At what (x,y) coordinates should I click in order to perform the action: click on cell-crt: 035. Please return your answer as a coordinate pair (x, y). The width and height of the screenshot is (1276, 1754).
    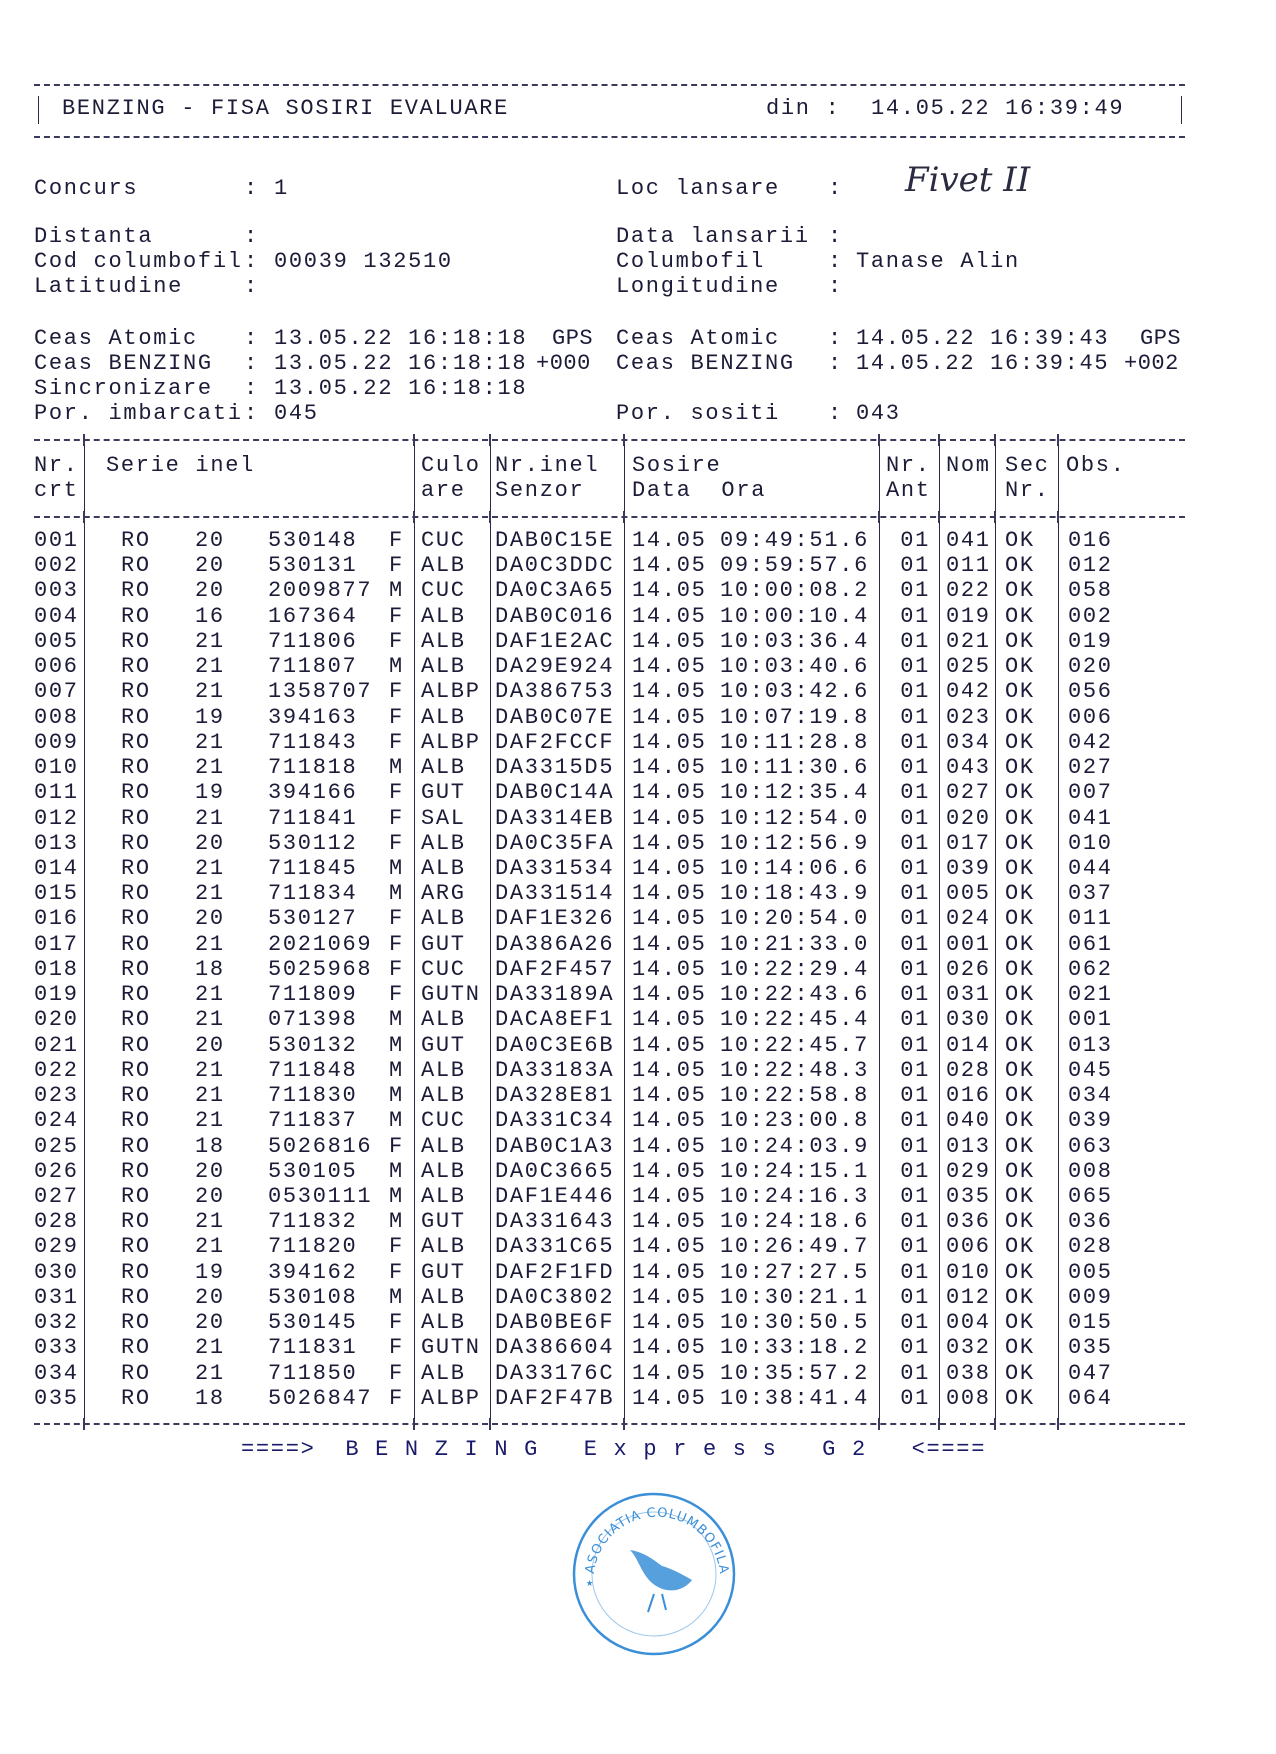
    Looking at the image, I should click on (56, 1398).